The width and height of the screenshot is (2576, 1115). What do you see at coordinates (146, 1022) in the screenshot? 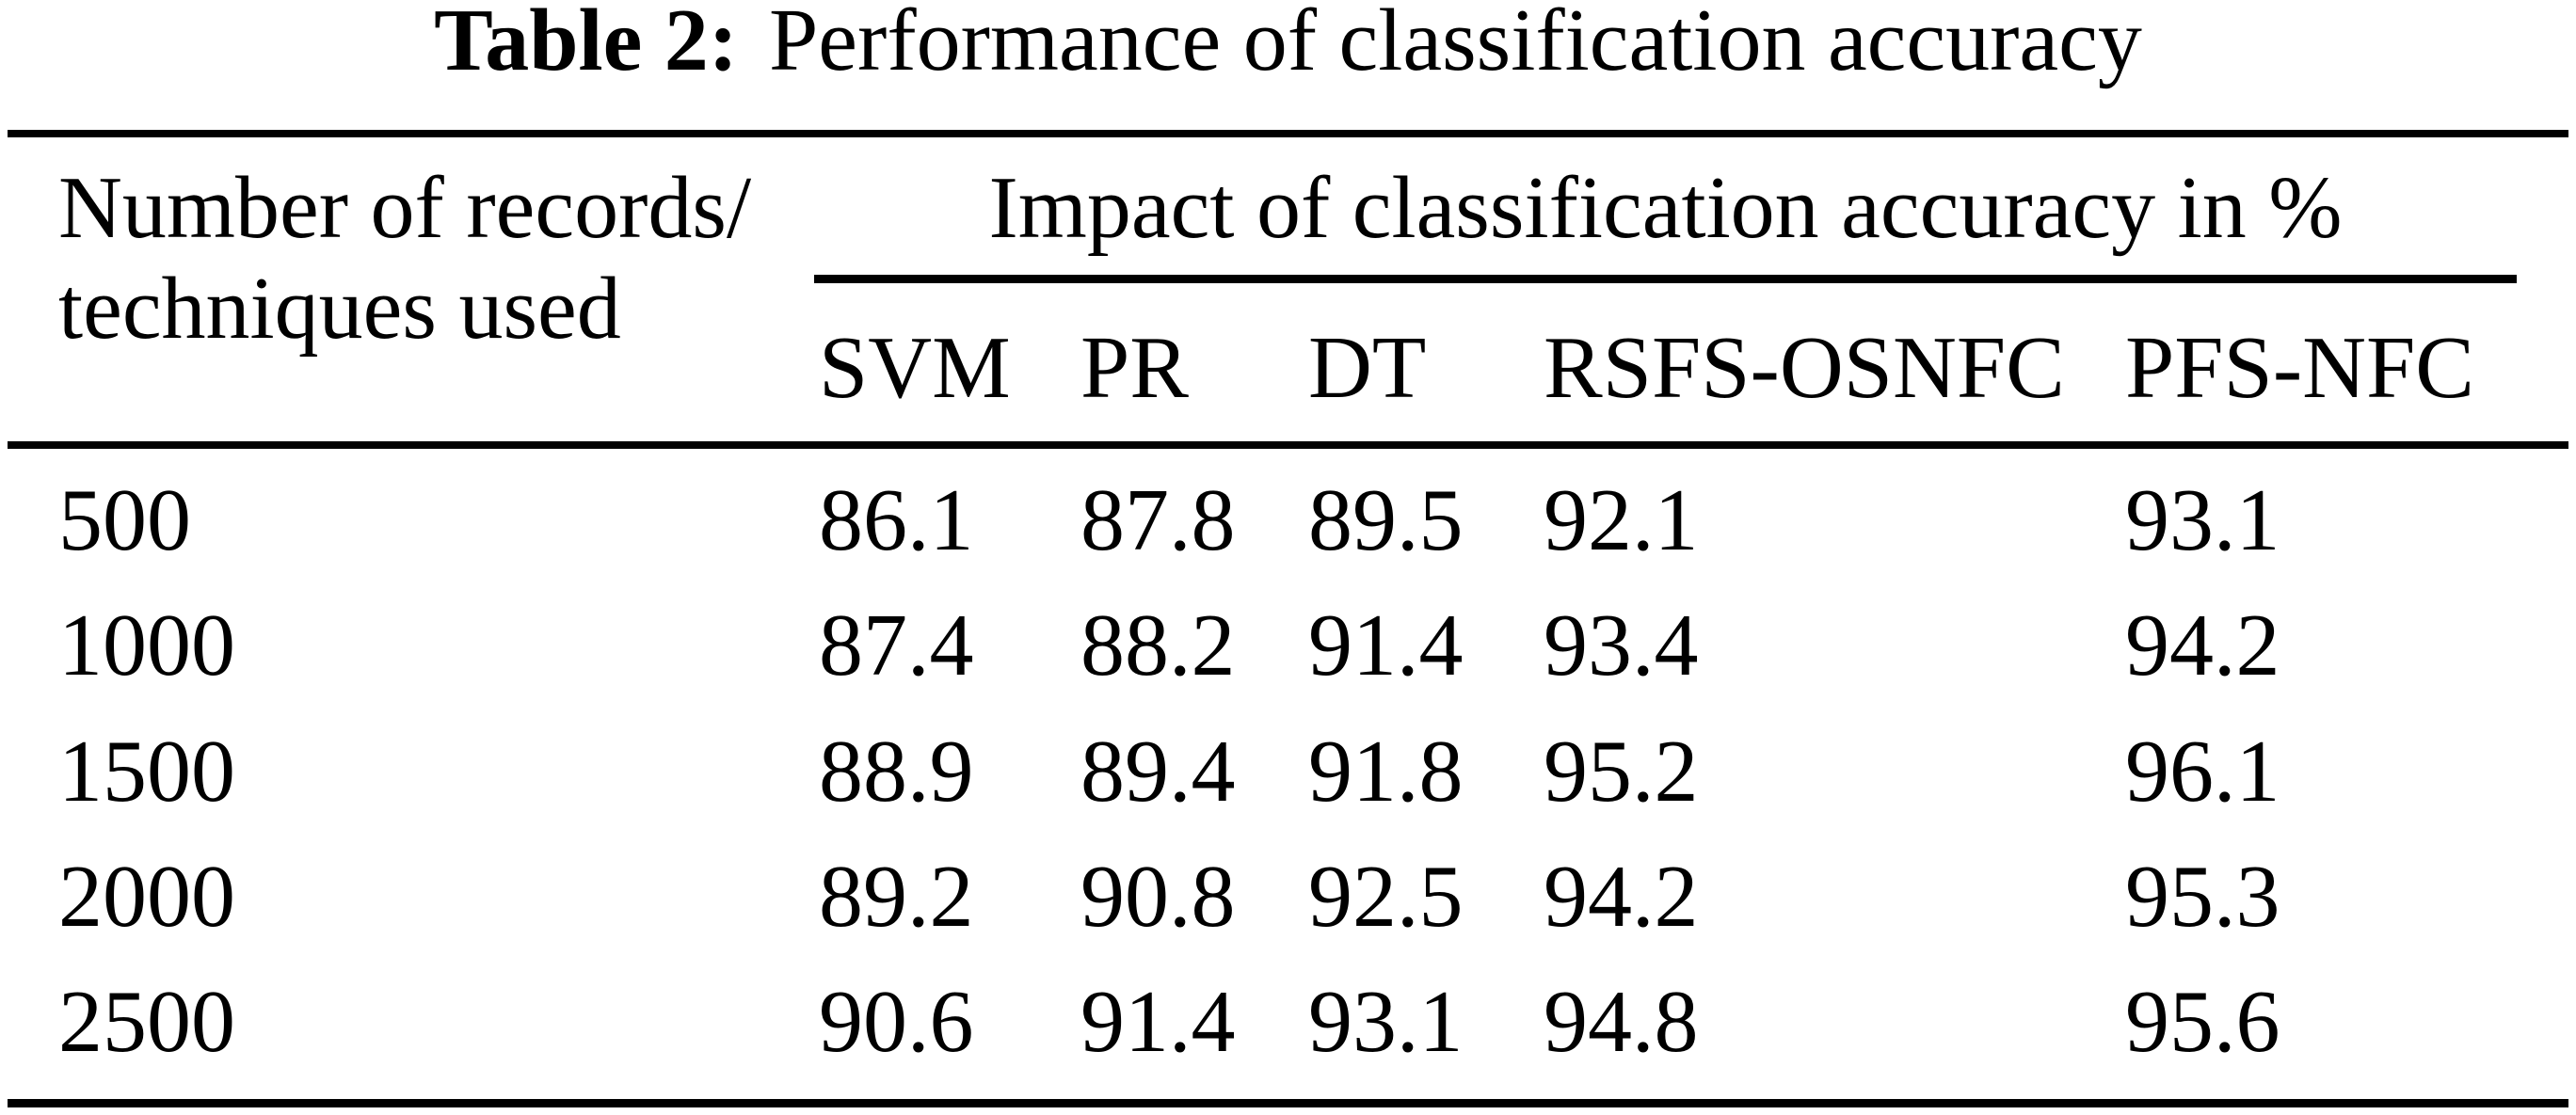
I see `row-label: 2500` at bounding box center [146, 1022].